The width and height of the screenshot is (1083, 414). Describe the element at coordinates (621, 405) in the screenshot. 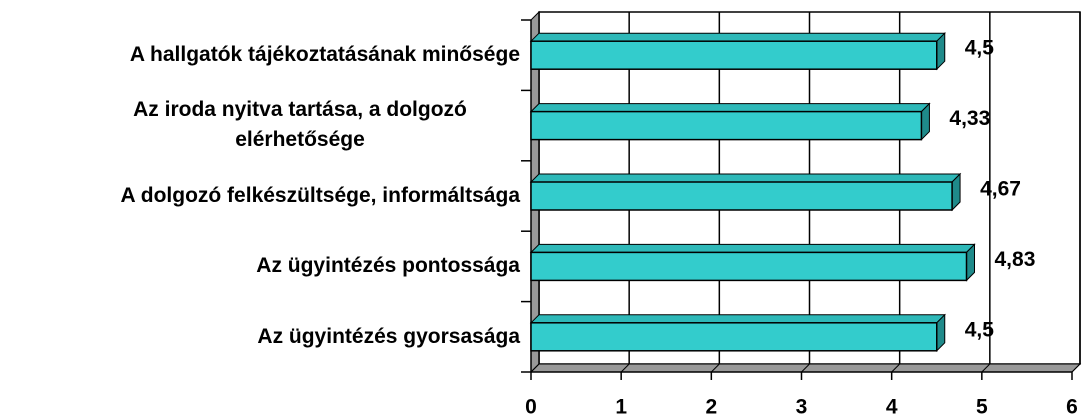

I see `x-tick-label: 1` at that location.